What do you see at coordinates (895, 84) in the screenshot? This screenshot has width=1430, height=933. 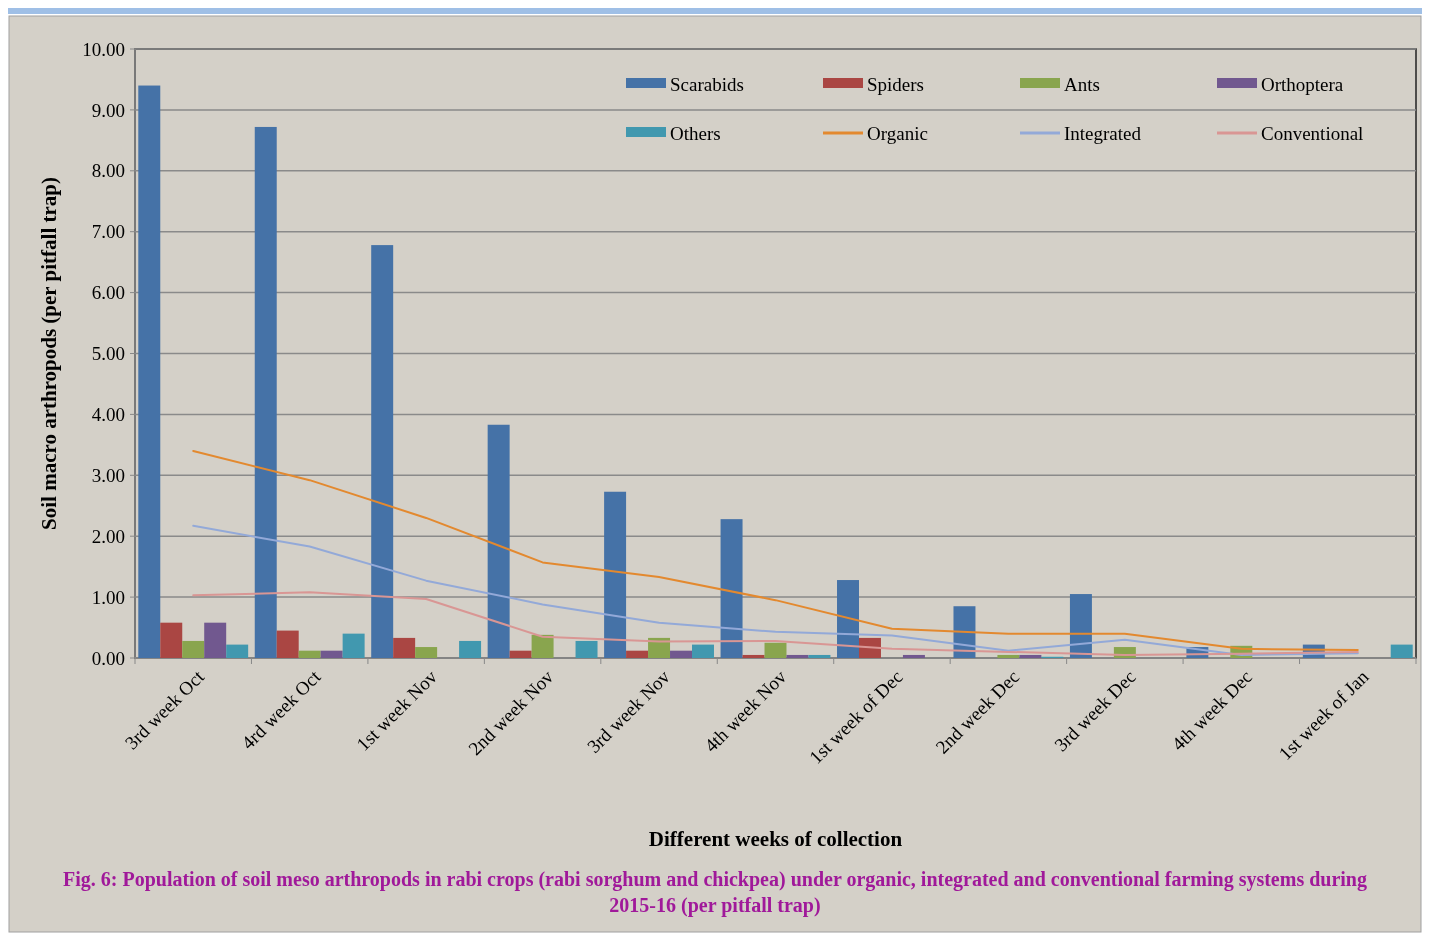 I see `legend-label: Spiders` at bounding box center [895, 84].